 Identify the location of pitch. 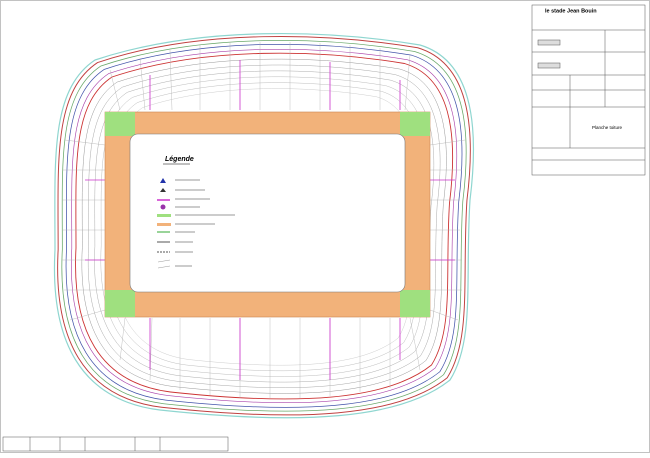
(267, 213).